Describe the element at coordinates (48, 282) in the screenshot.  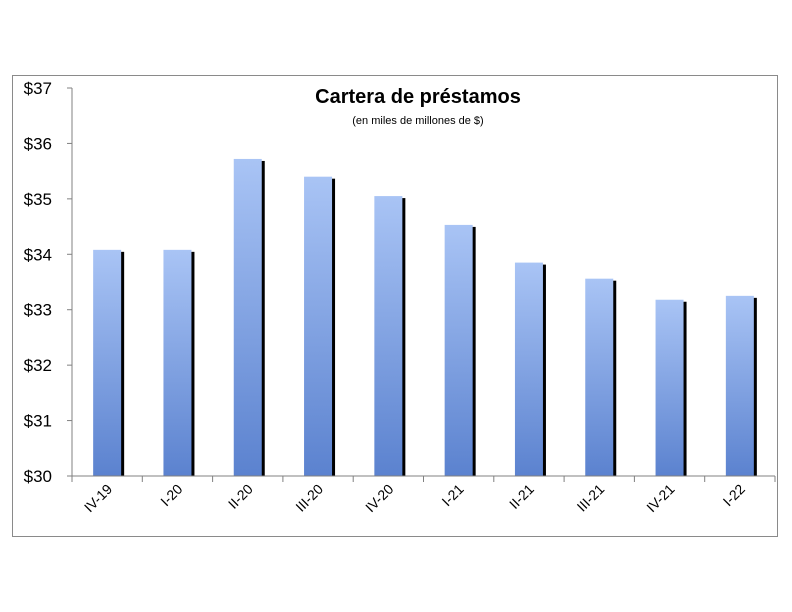
I see `y-axis: $30 $31 $32 $33 $34 $35 $36 $37` at that location.